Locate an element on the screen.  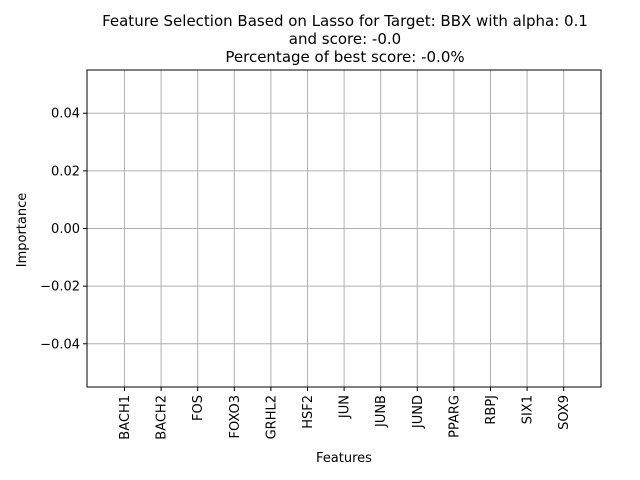
x-tick-label: FOXO3 is located at coordinates (235, 416).